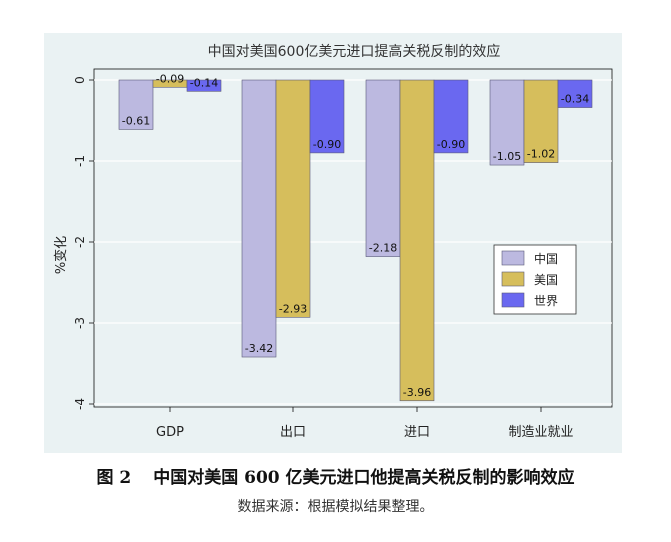 The image size is (671, 542). What do you see at coordinates (383, 248) in the screenshot?
I see `bar-value-label: -2.18` at bounding box center [383, 248].